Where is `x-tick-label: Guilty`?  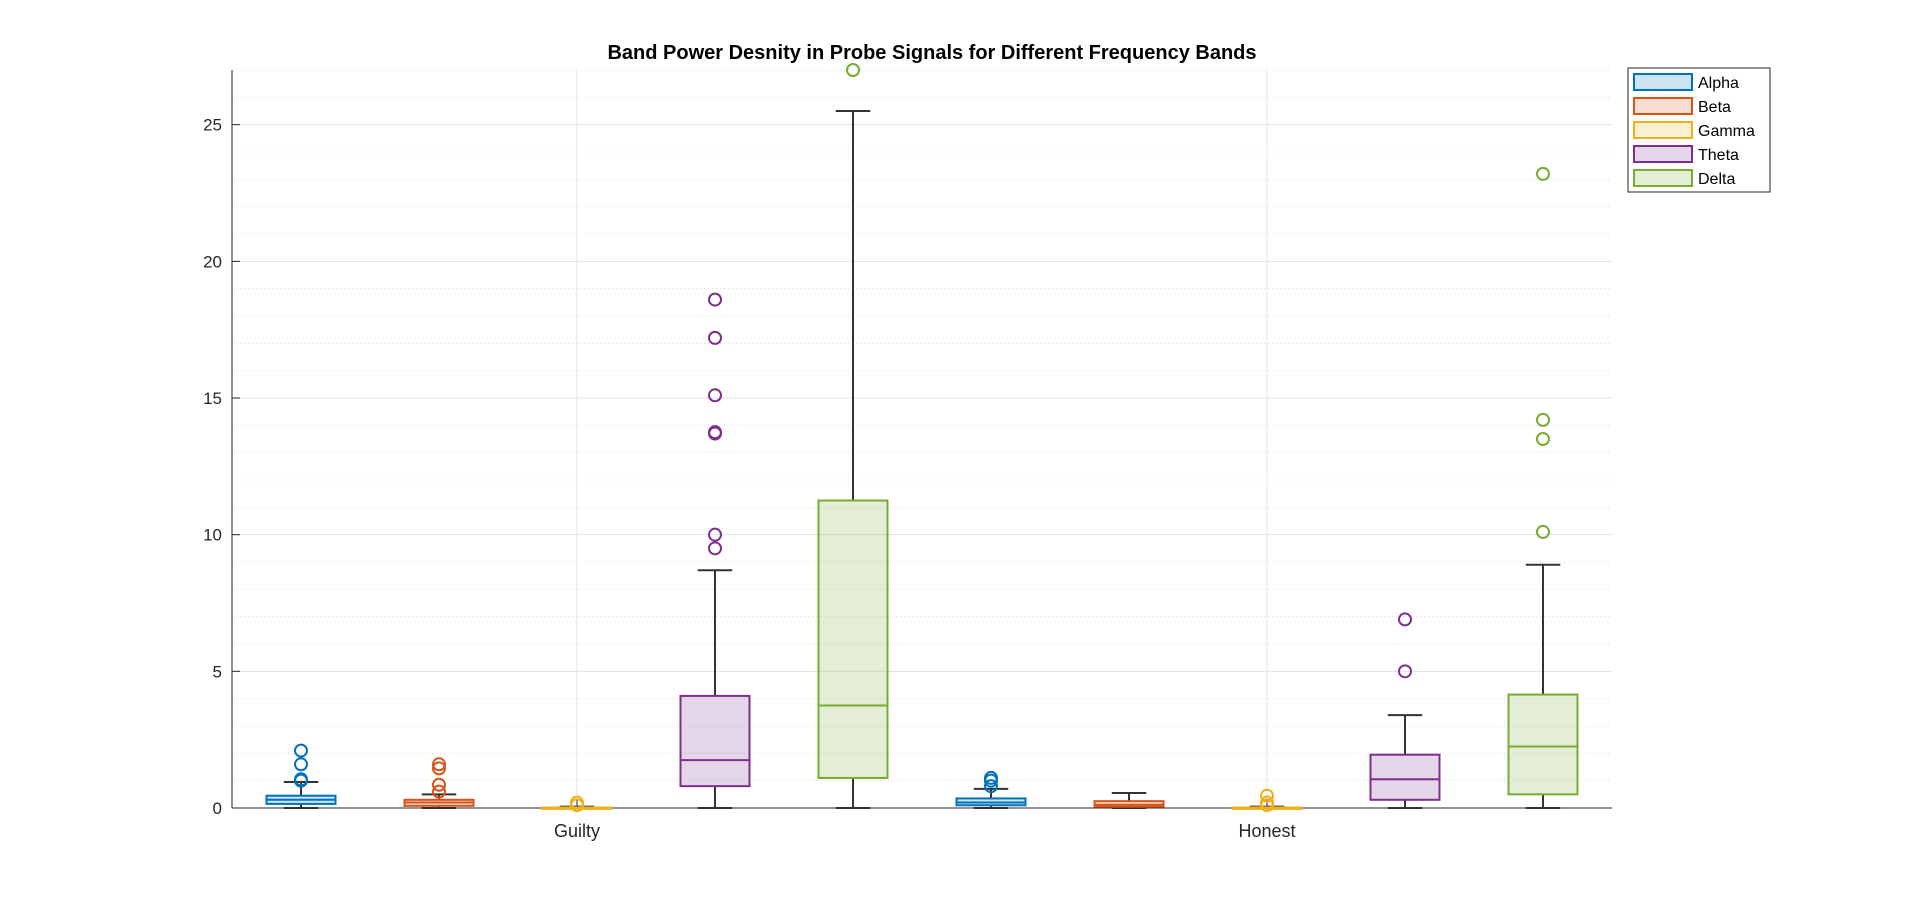
x-tick-label: Guilty is located at coordinates (577, 831).